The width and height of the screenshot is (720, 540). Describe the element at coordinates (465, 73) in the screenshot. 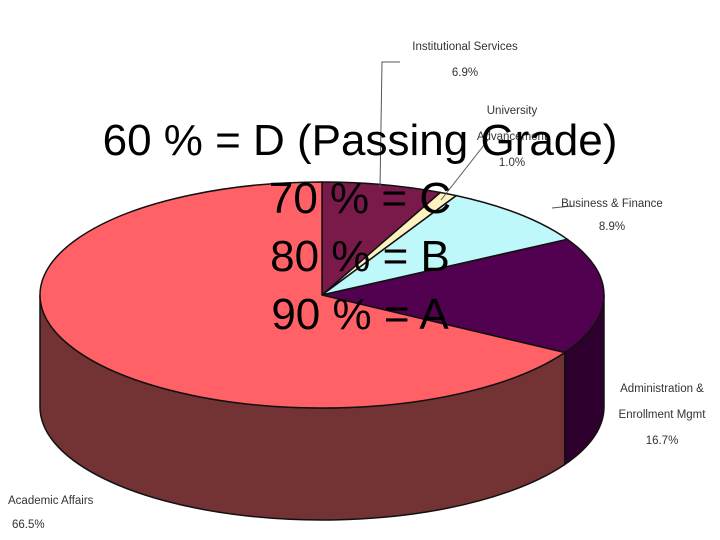

I see `value-institutional-services: 6.9%` at that location.